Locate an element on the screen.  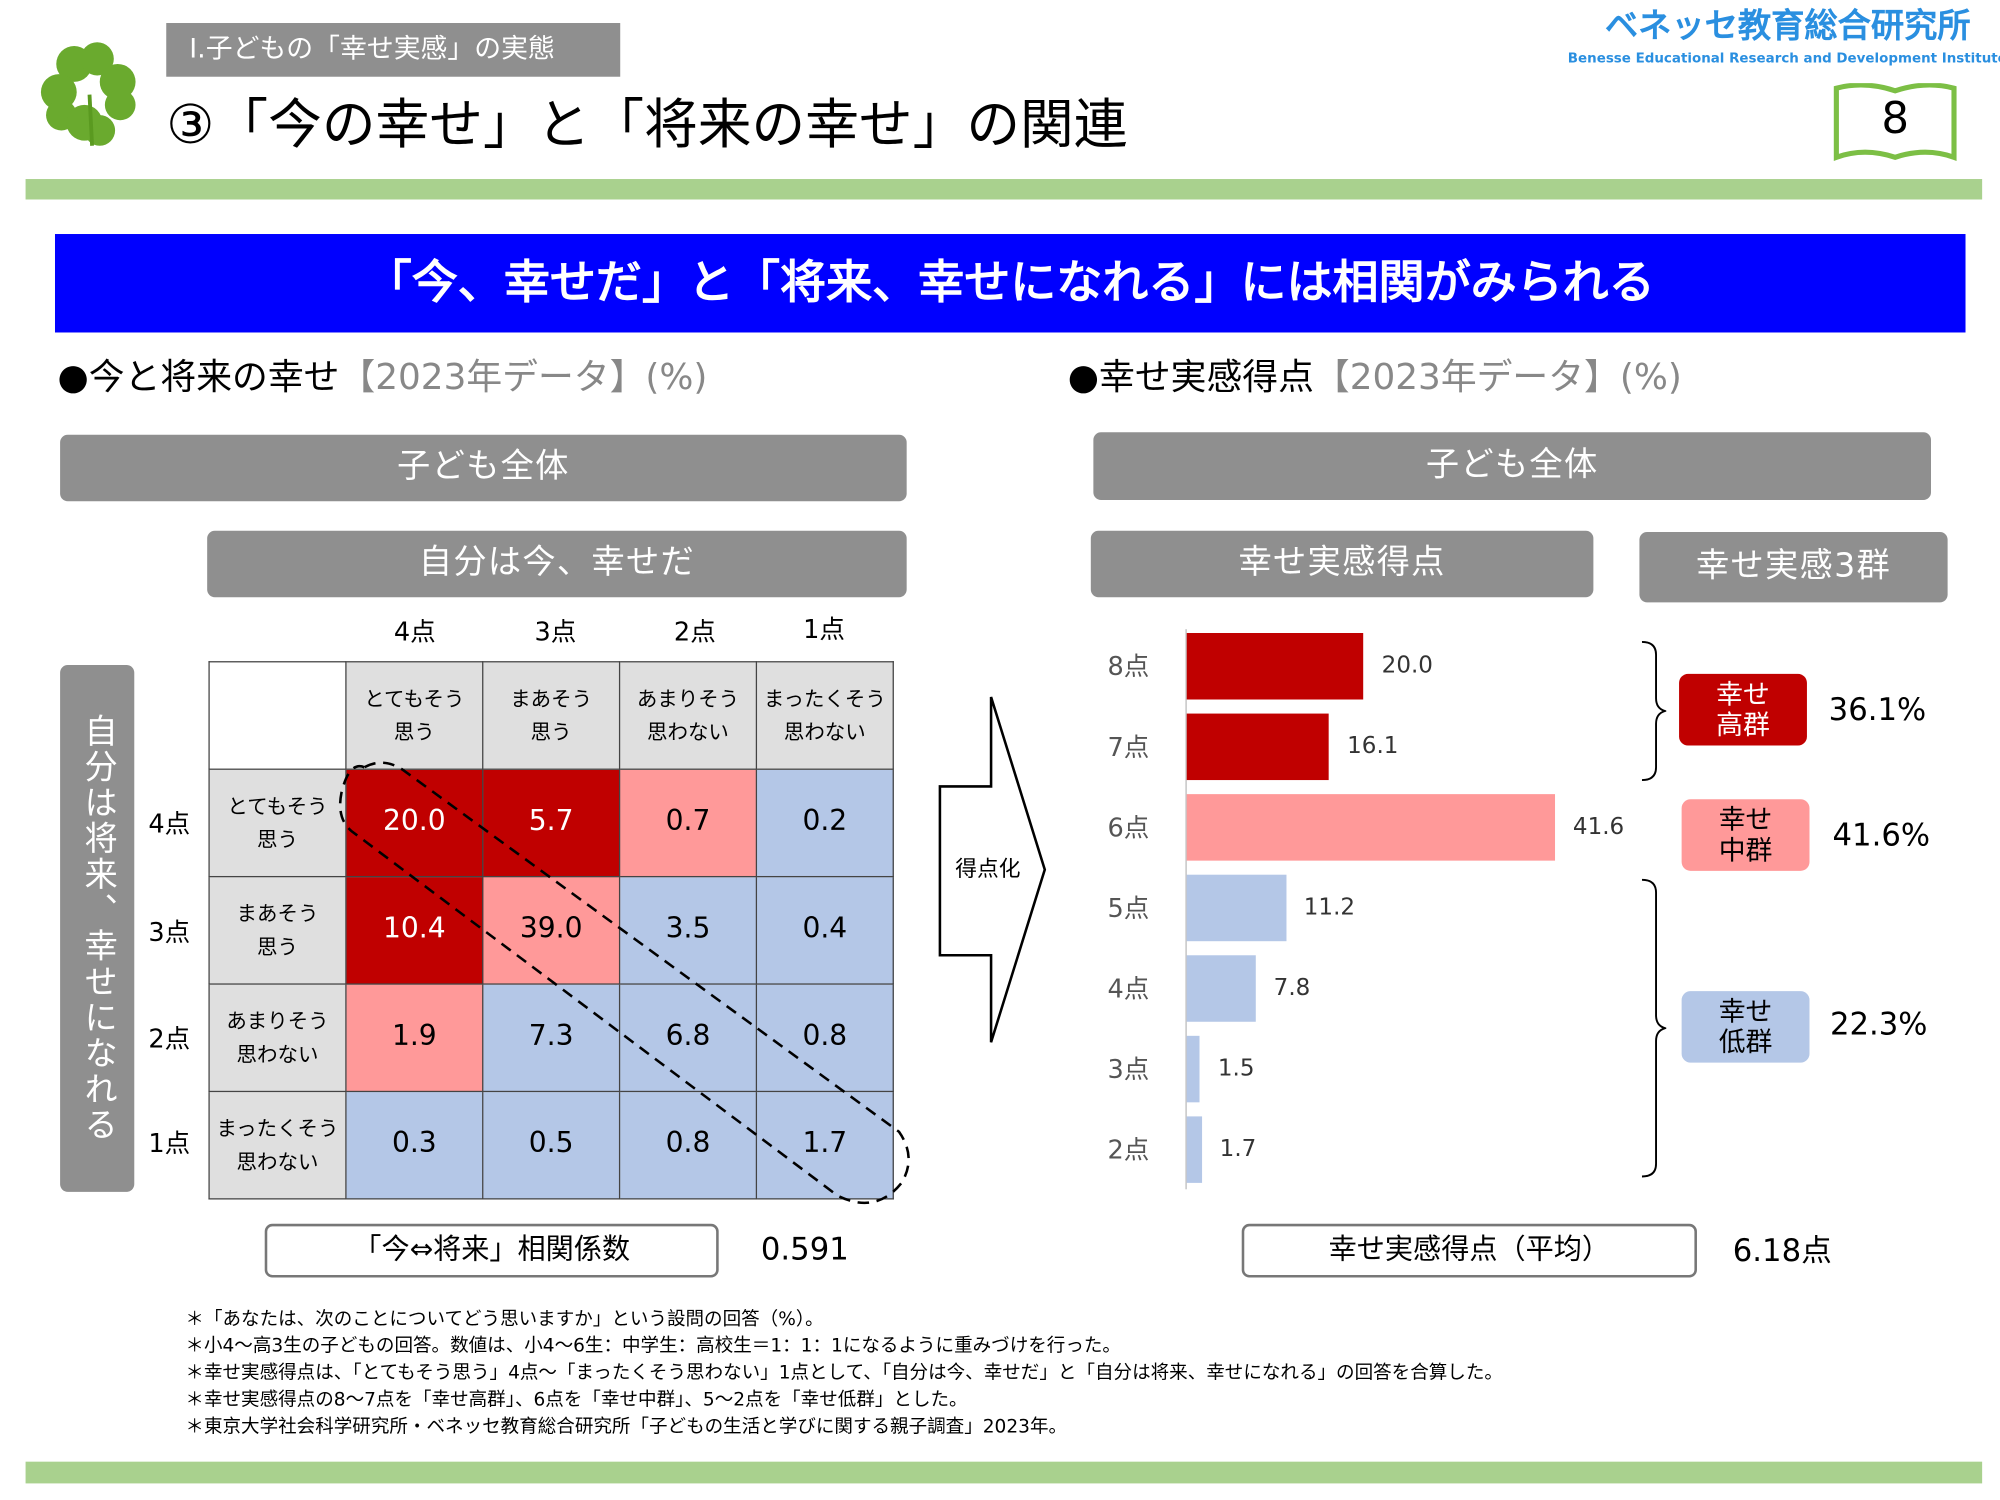
group-badge-mid: 幸せ 中群 is located at coordinates (1745, 835).